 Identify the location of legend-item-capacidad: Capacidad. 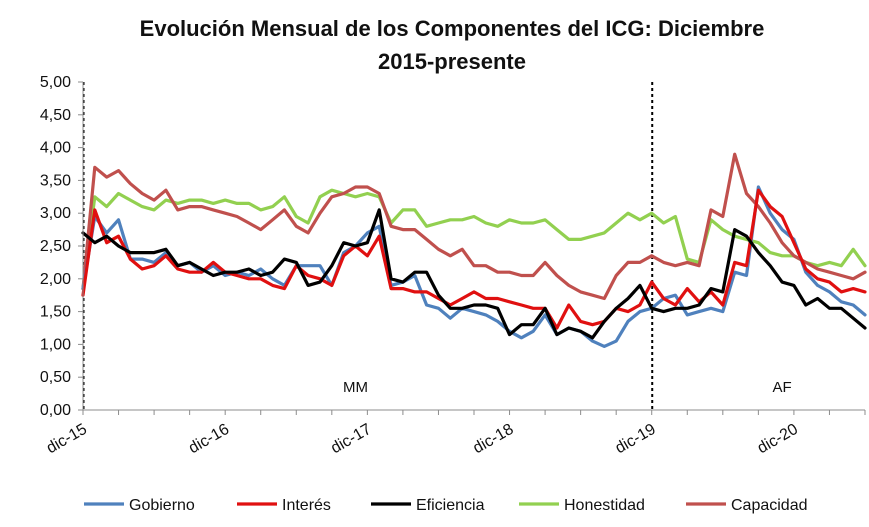
(747, 505).